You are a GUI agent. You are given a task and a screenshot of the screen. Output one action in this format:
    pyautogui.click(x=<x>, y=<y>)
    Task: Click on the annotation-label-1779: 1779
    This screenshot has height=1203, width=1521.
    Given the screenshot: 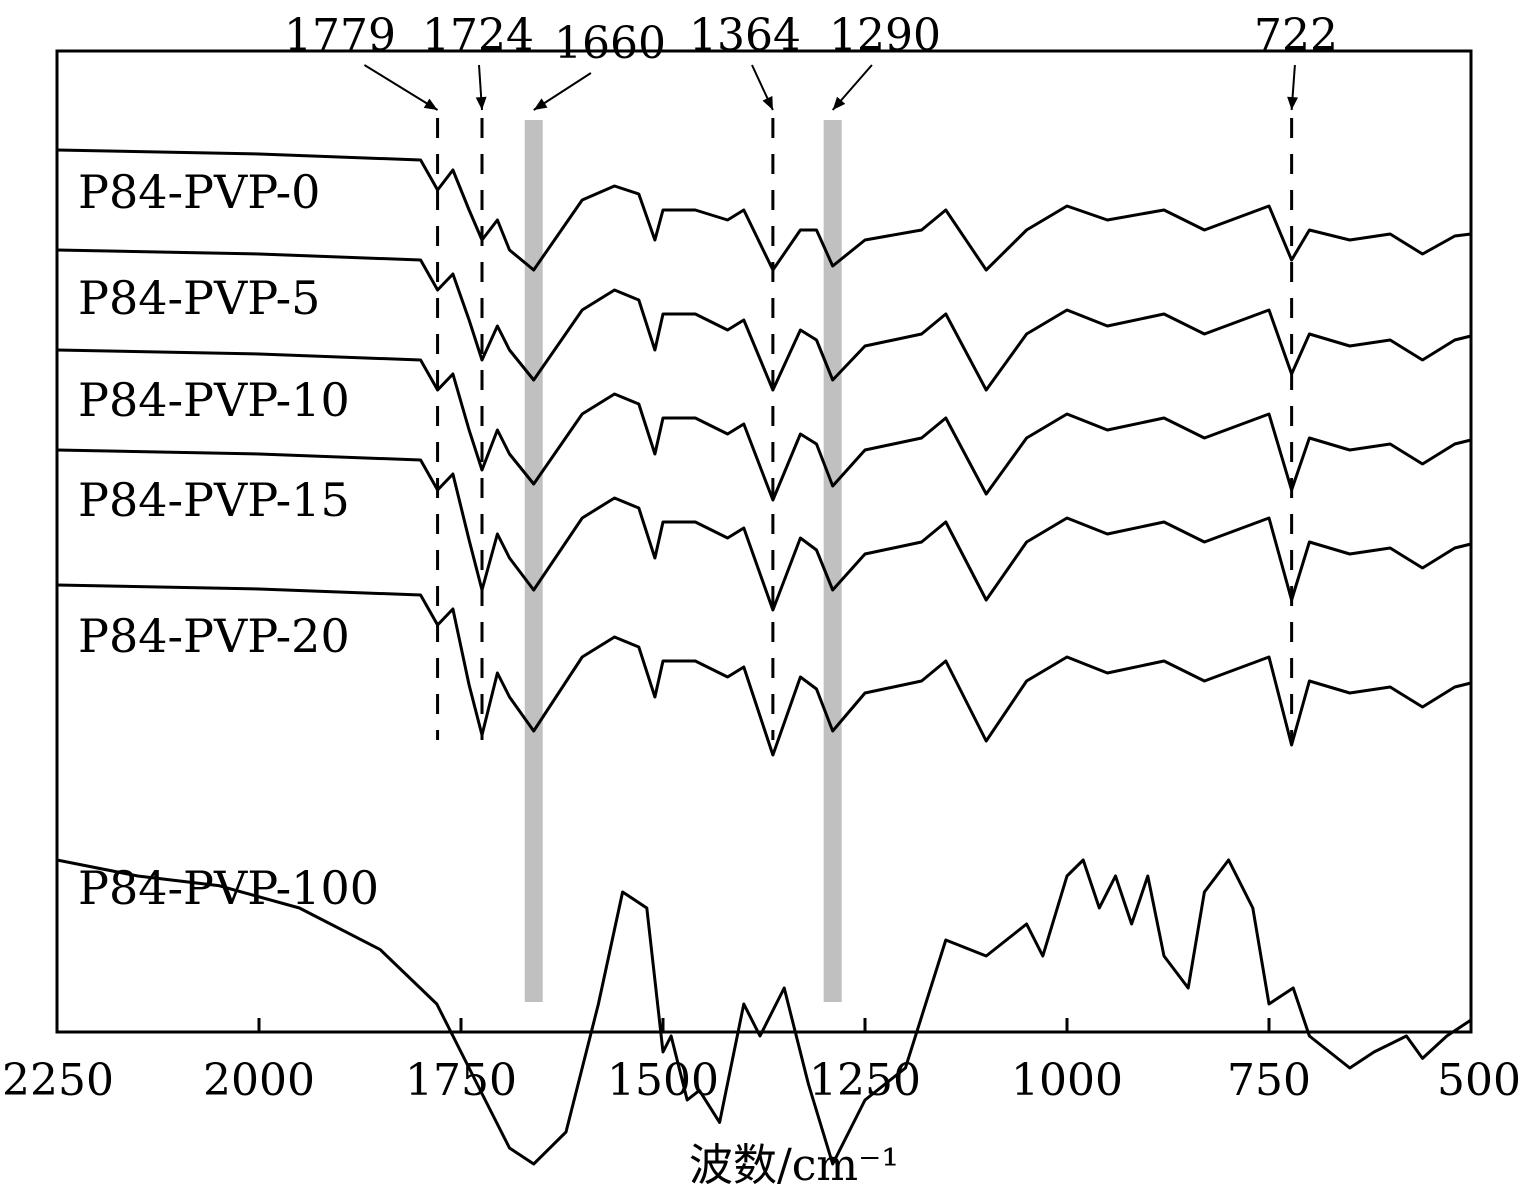 What is the action you would take?
    pyautogui.click(x=340, y=35)
    